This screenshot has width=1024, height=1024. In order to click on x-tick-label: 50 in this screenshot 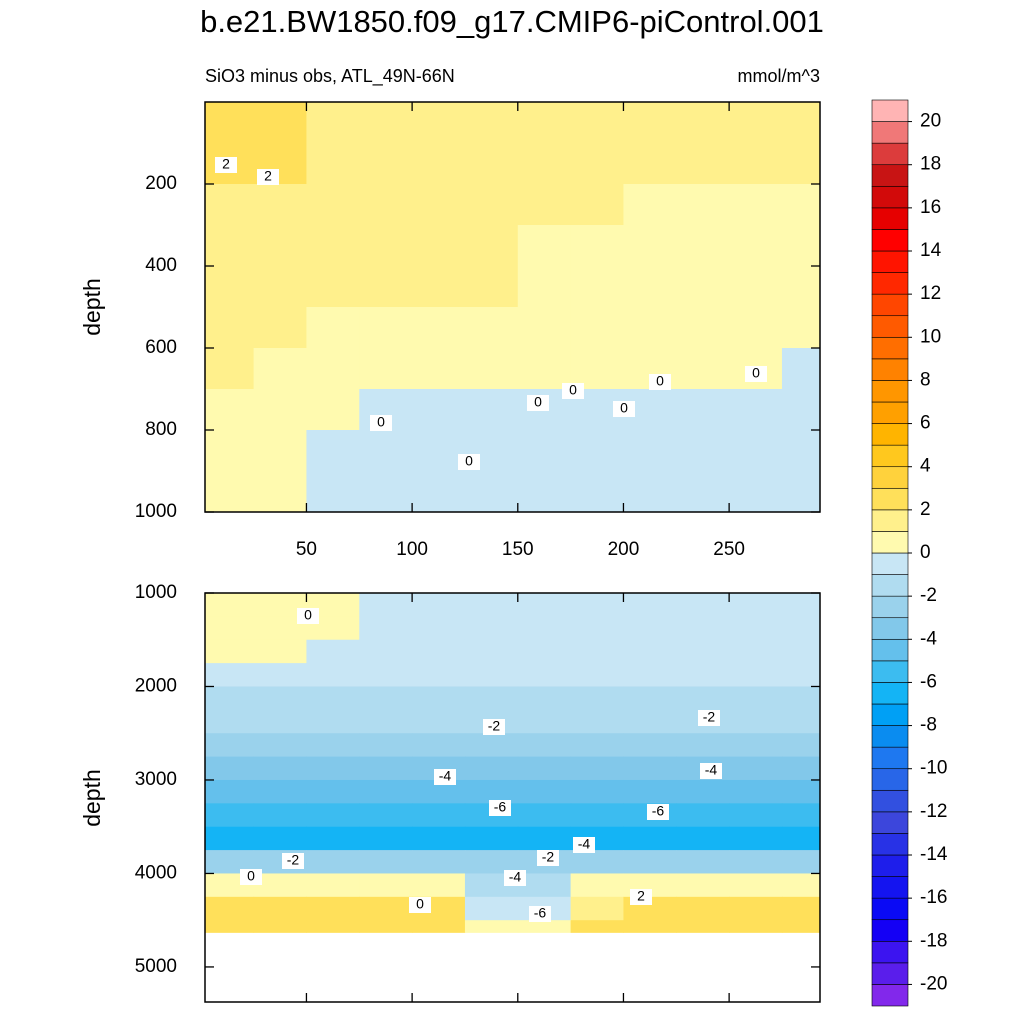, I will do `click(306, 549)`.